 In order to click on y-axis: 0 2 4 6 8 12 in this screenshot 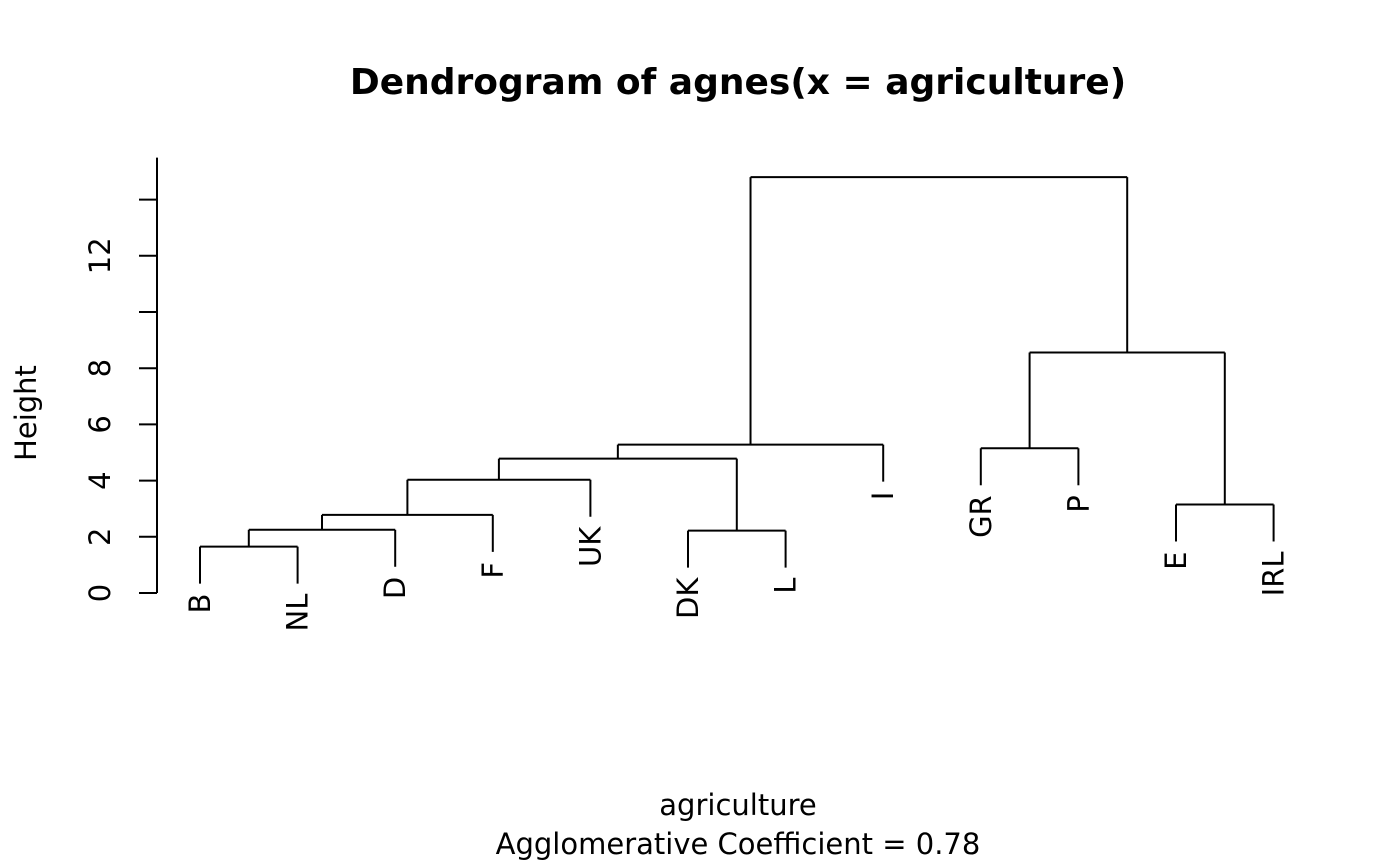, I will do `click(120, 379)`.